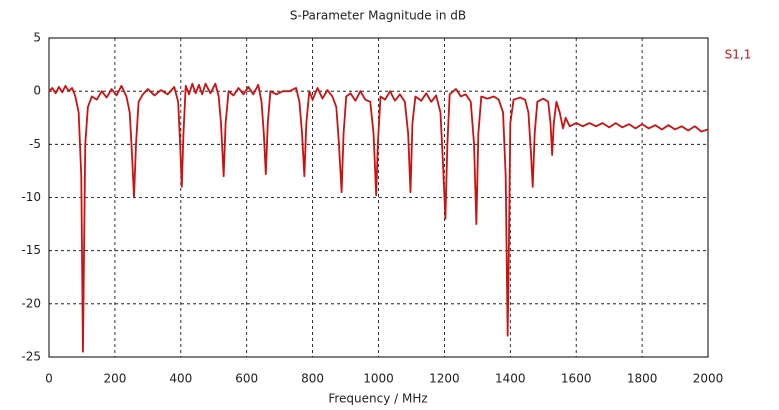 This screenshot has width=779, height=410. Describe the element at coordinates (31, 250) in the screenshot. I see `y-tick-label: -15` at that location.